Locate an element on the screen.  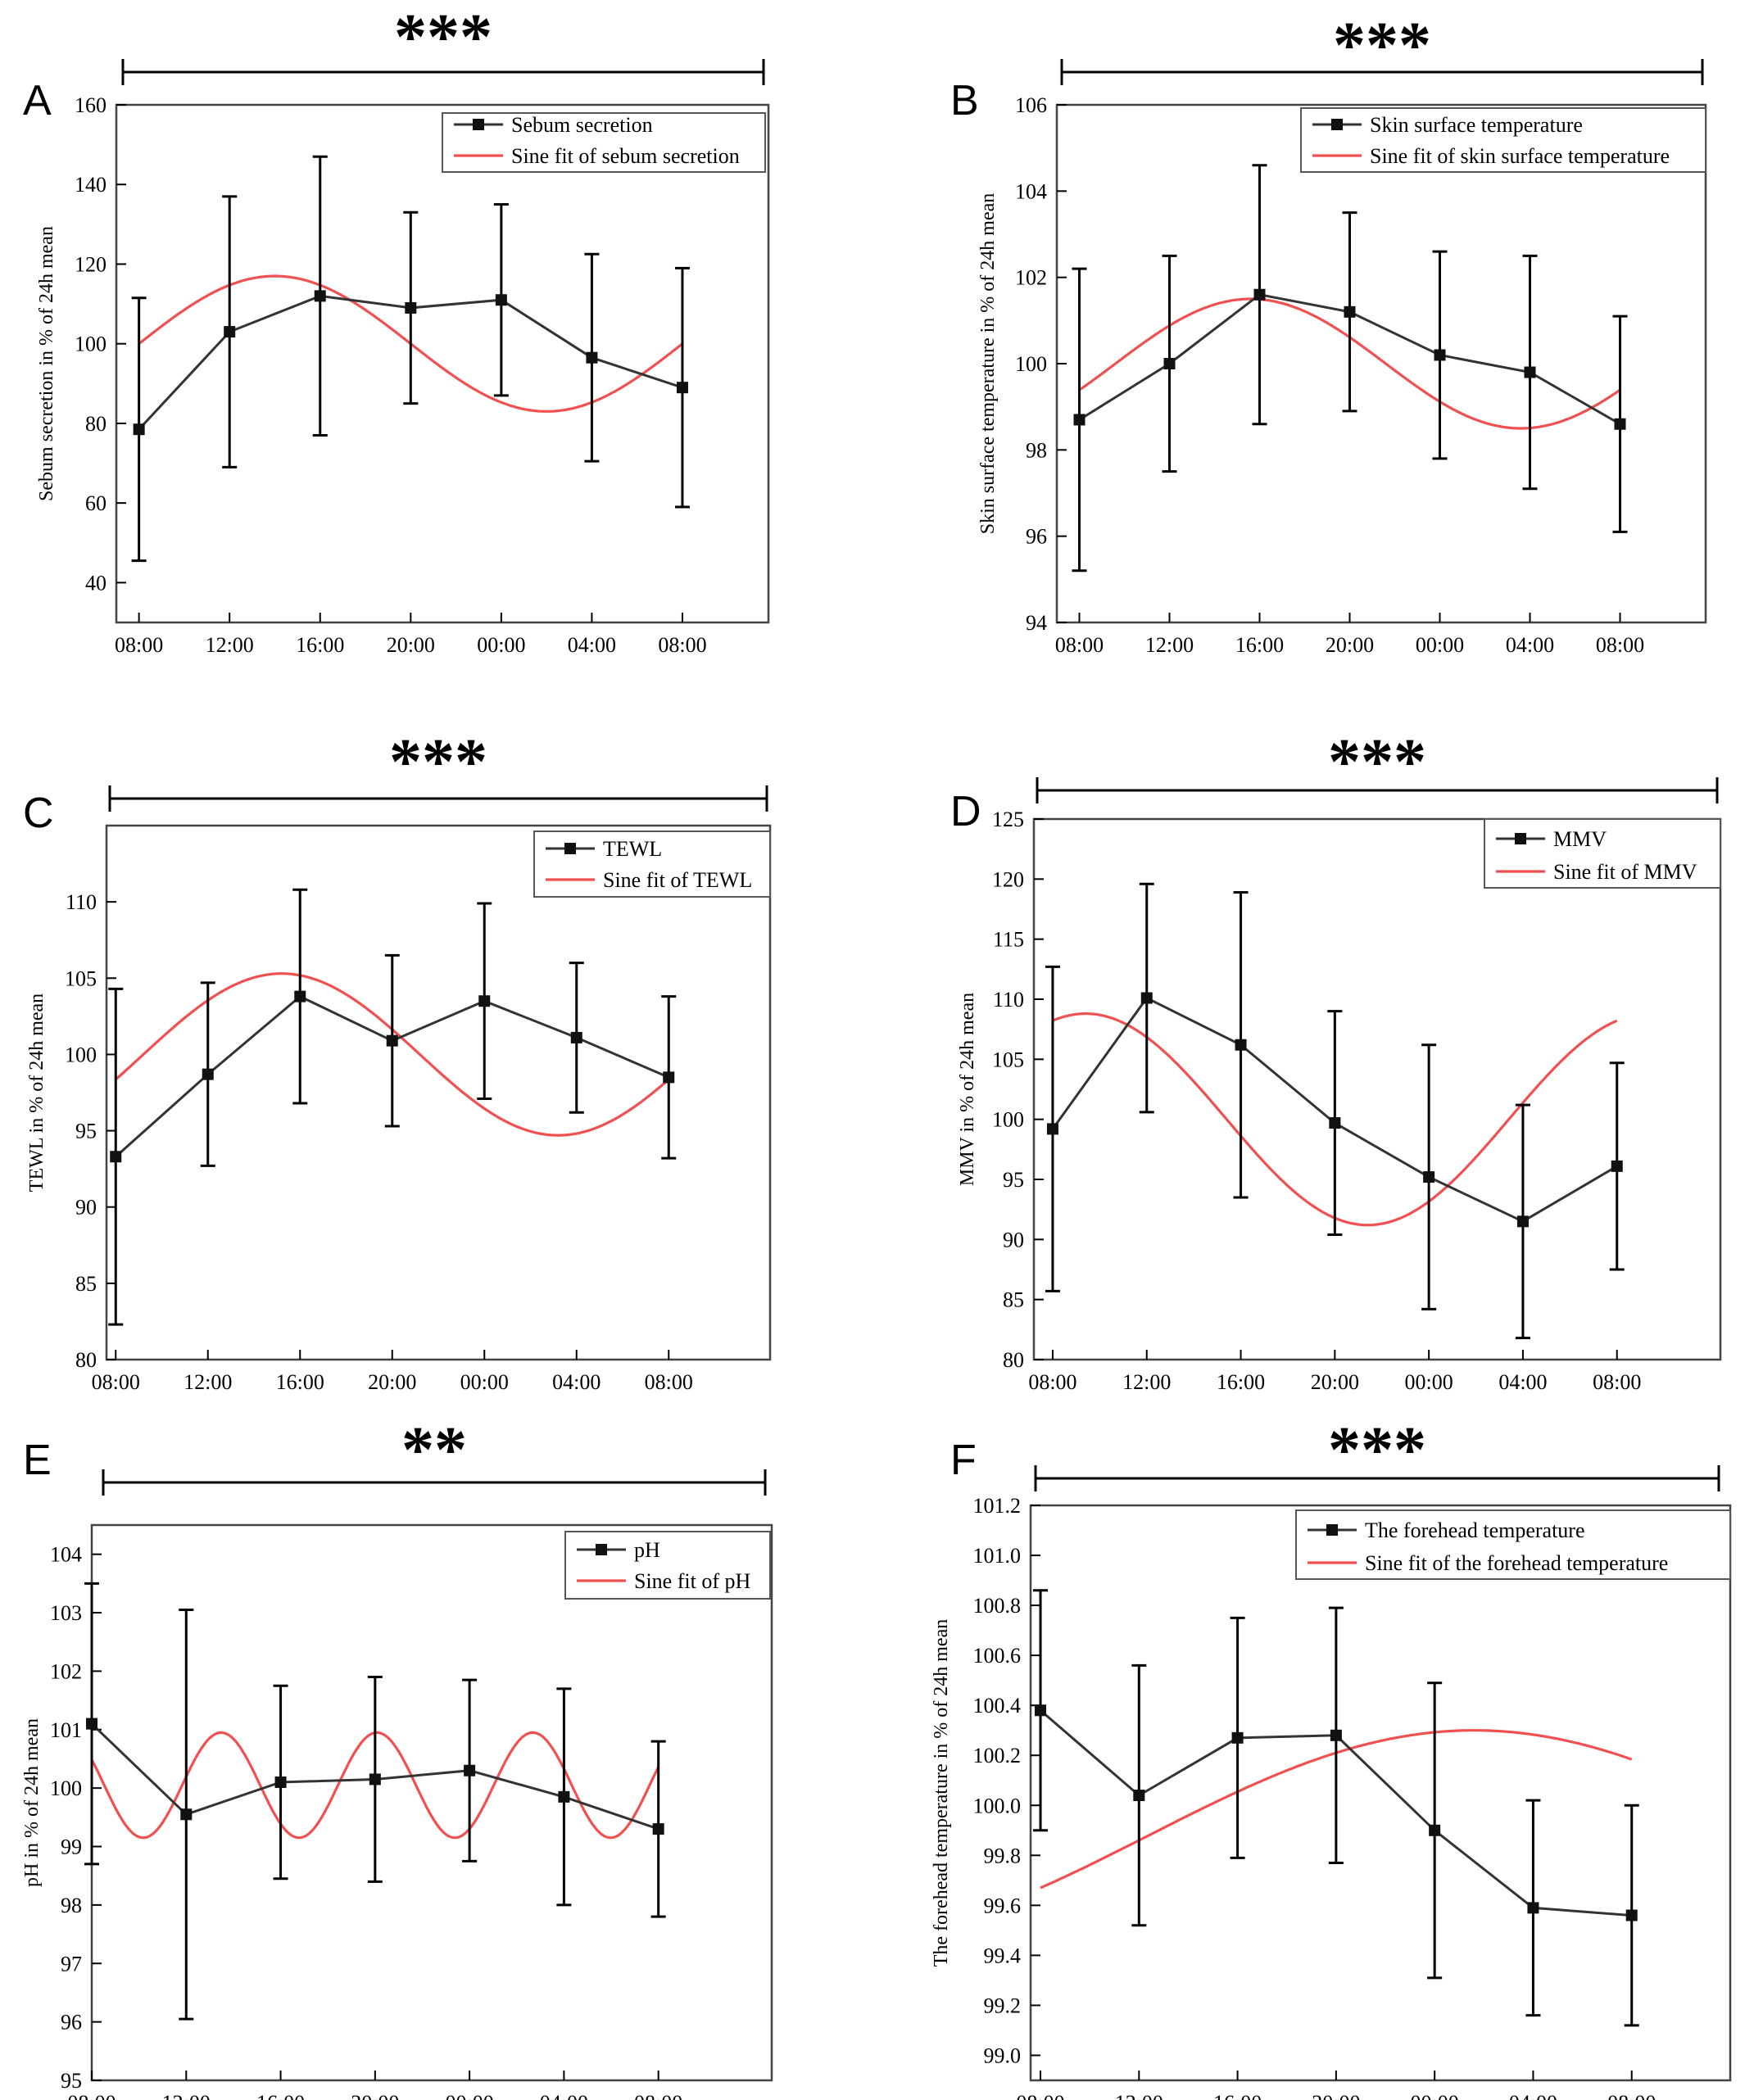
y-tick-label: 99.6 is located at coordinates (1003, 1905).